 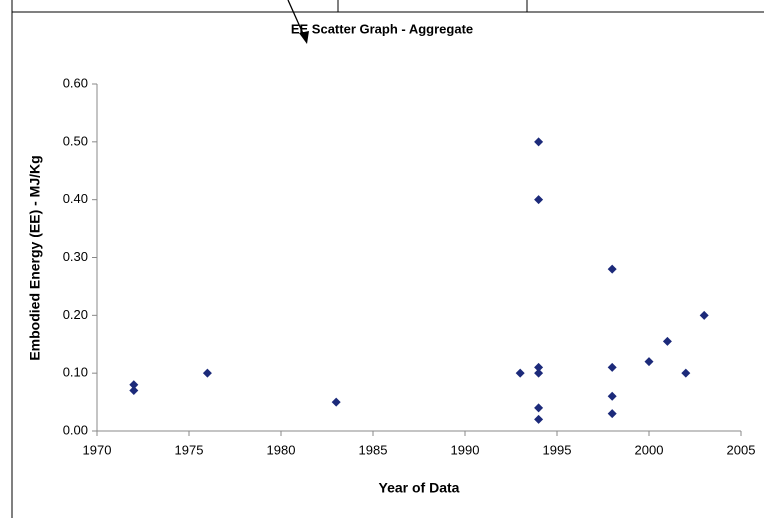 I want to click on arrow-head, so click(x=304, y=37).